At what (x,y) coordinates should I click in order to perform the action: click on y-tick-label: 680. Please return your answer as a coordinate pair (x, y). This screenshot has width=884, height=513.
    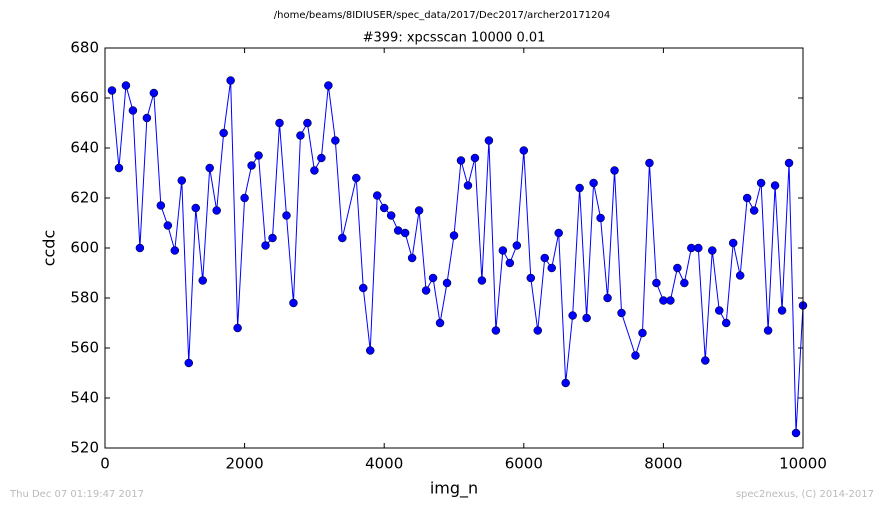
    Looking at the image, I should click on (84, 48).